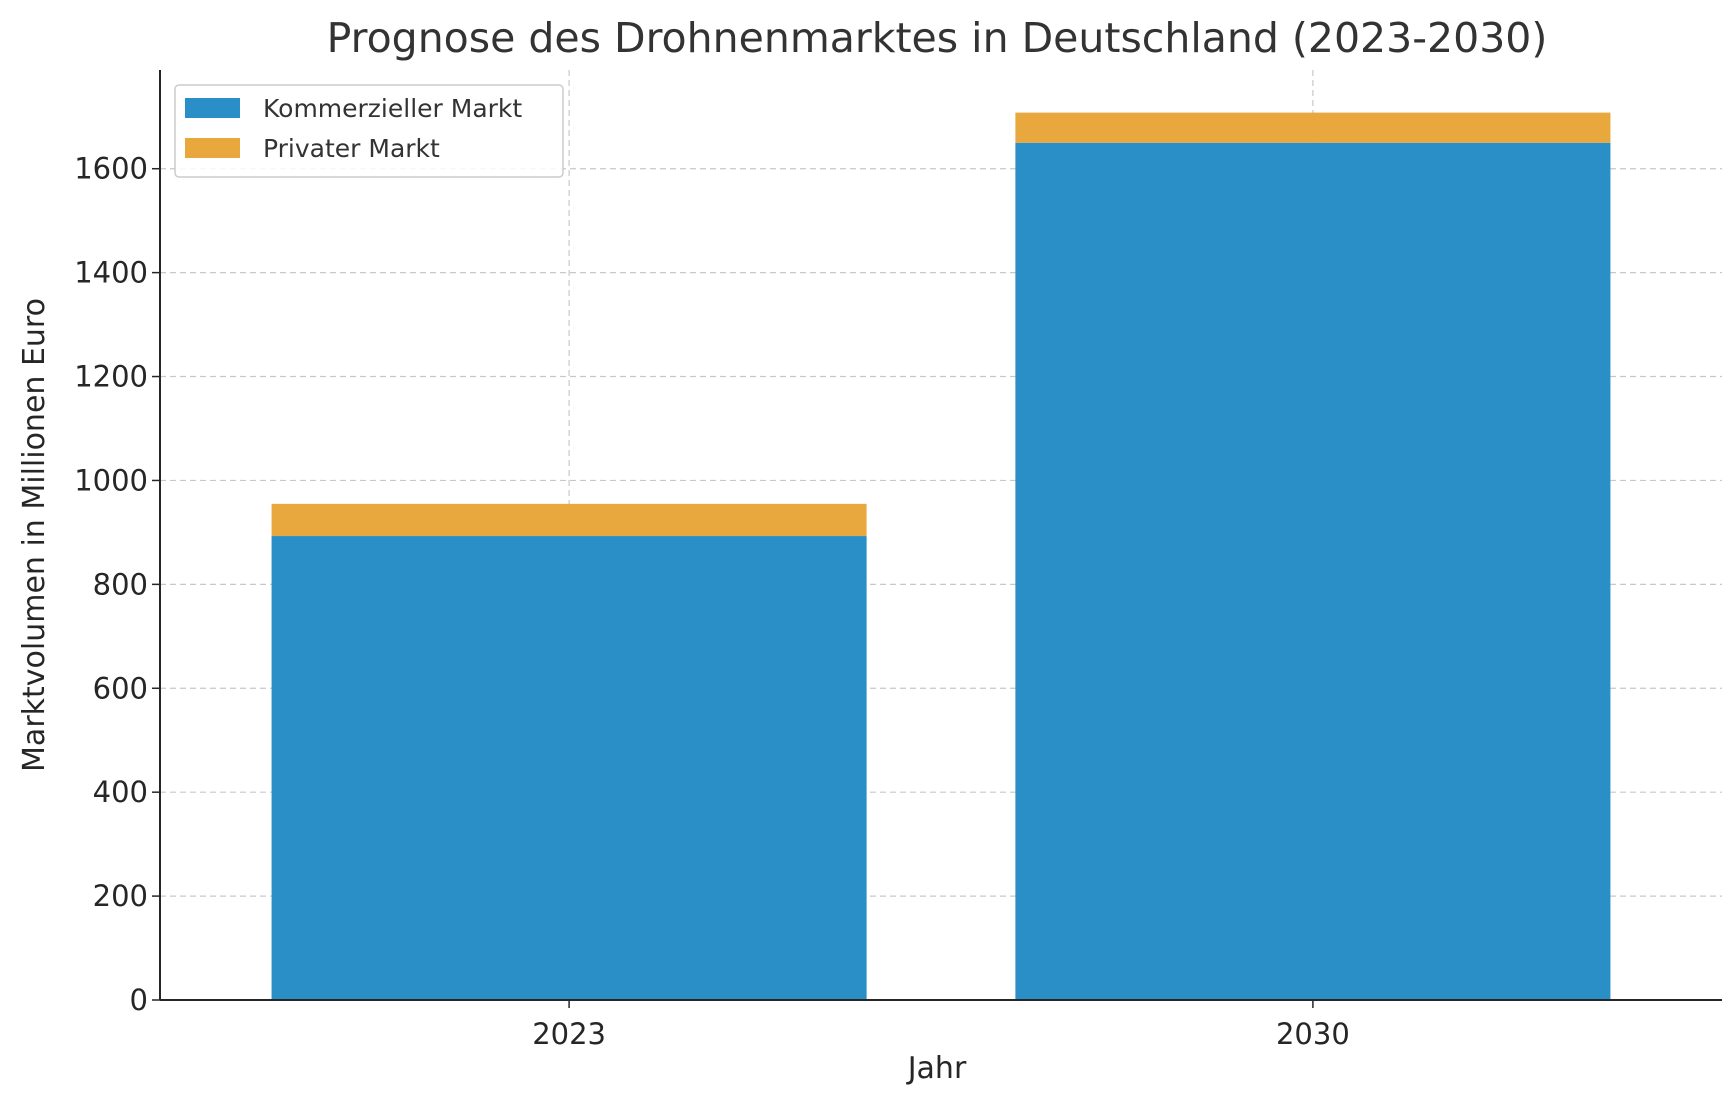 Image resolution: width=1728 pixels, height=1105 pixels. Describe the element at coordinates (392, 108) in the screenshot. I see `legend-label: Kommerzieller Markt` at that location.